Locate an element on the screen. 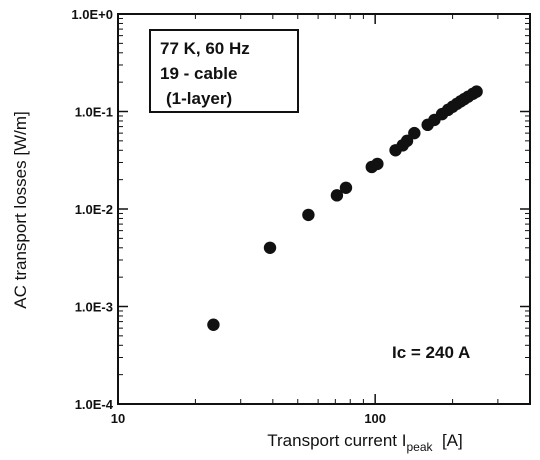 This screenshot has width=540, height=460. y-axis-label: AC transport losses [W/m] is located at coordinates (20, 209).